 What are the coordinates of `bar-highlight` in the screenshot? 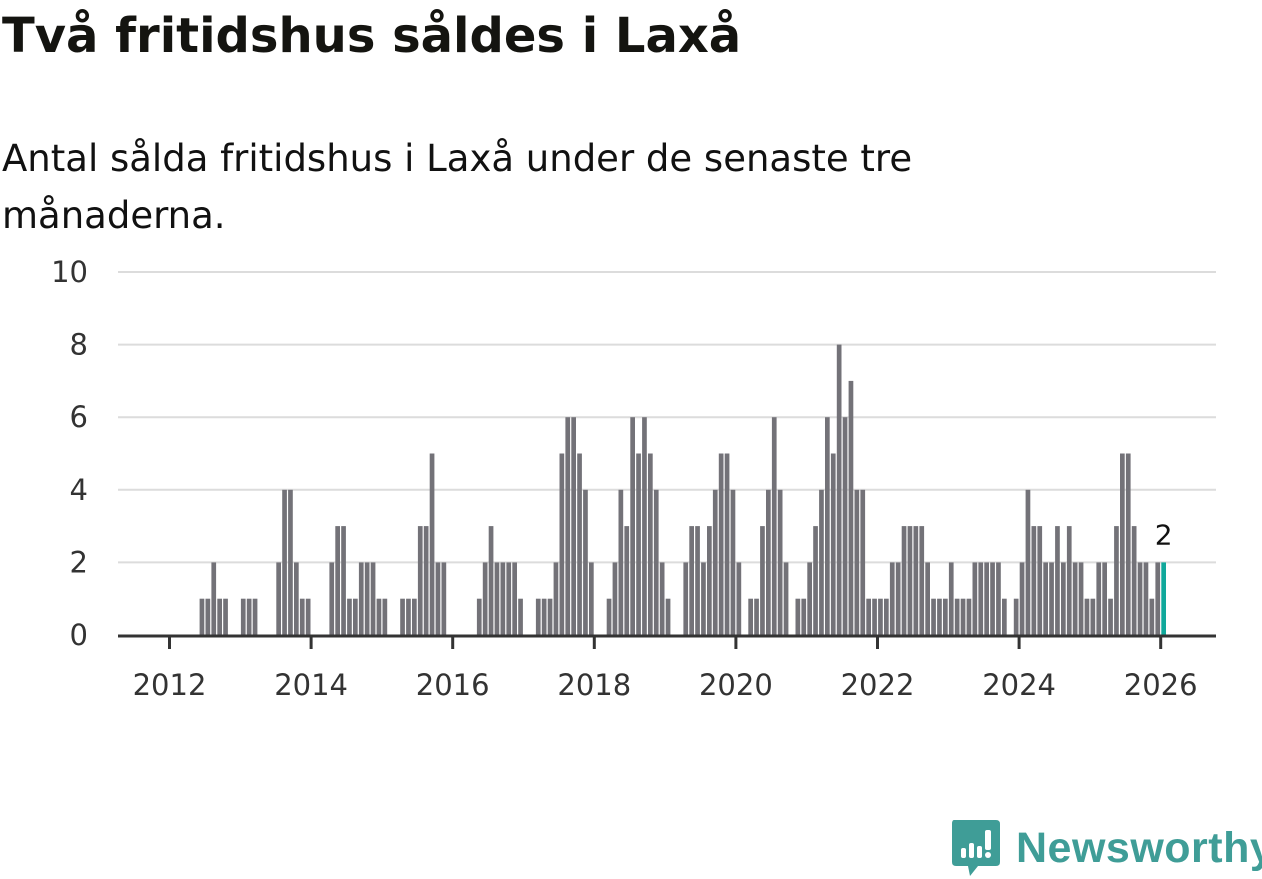 It's located at (1163, 598).